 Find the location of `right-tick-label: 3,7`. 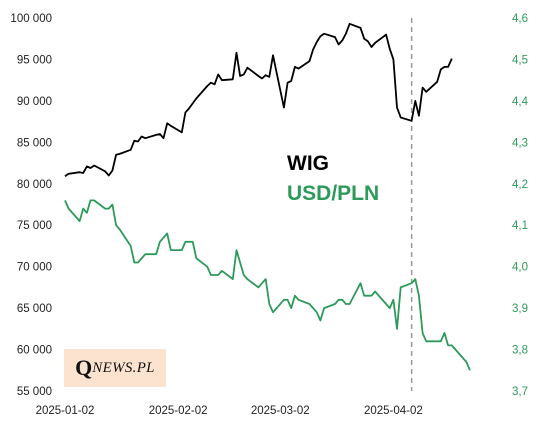

right-tick-label: 3,7 is located at coordinates (520, 392).